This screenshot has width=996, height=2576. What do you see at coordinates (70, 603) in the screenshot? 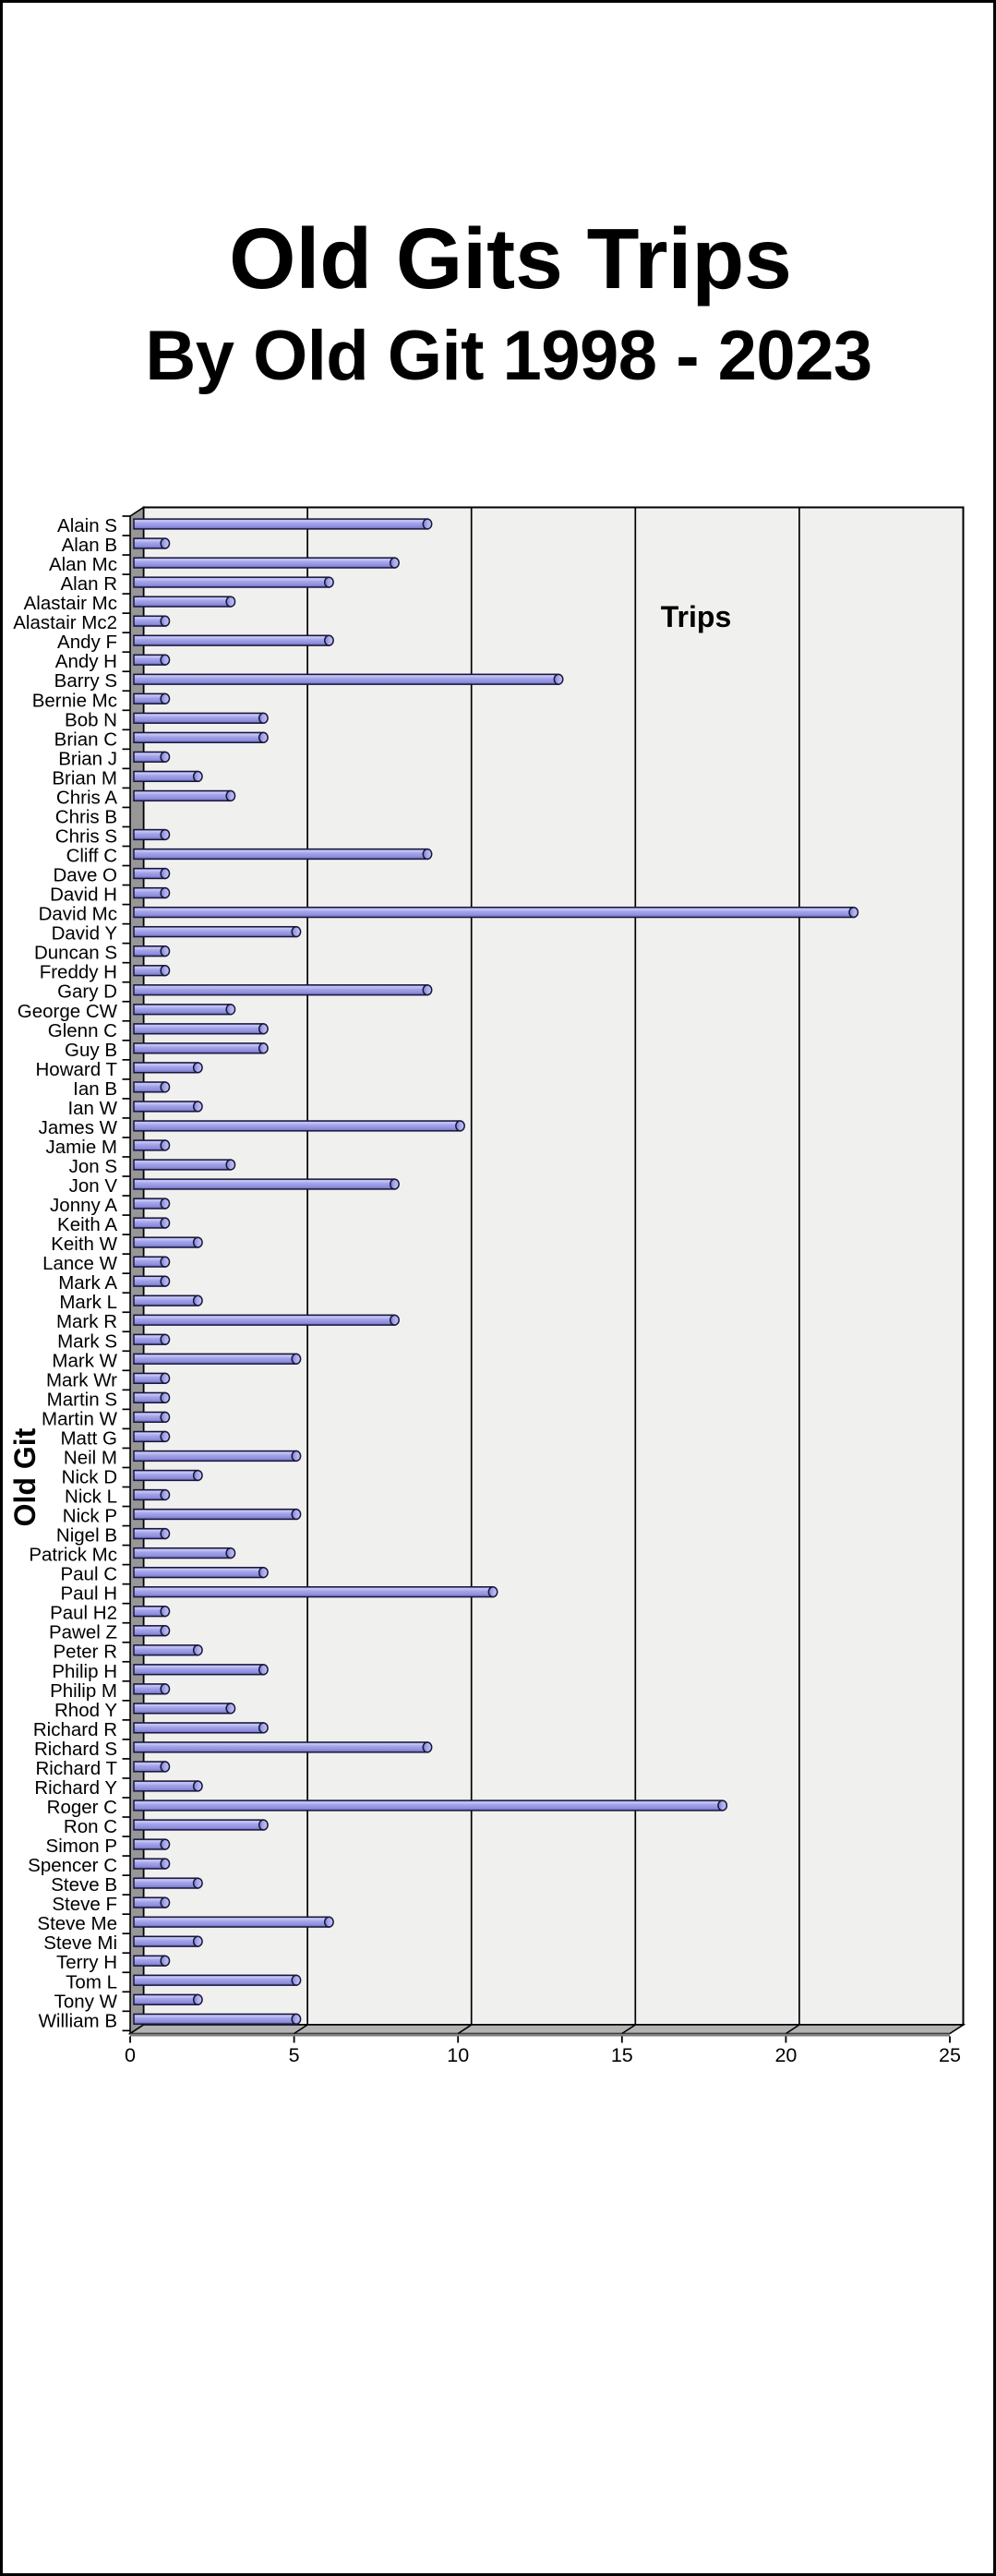
I see `category-label: Alastair Mc` at bounding box center [70, 603].